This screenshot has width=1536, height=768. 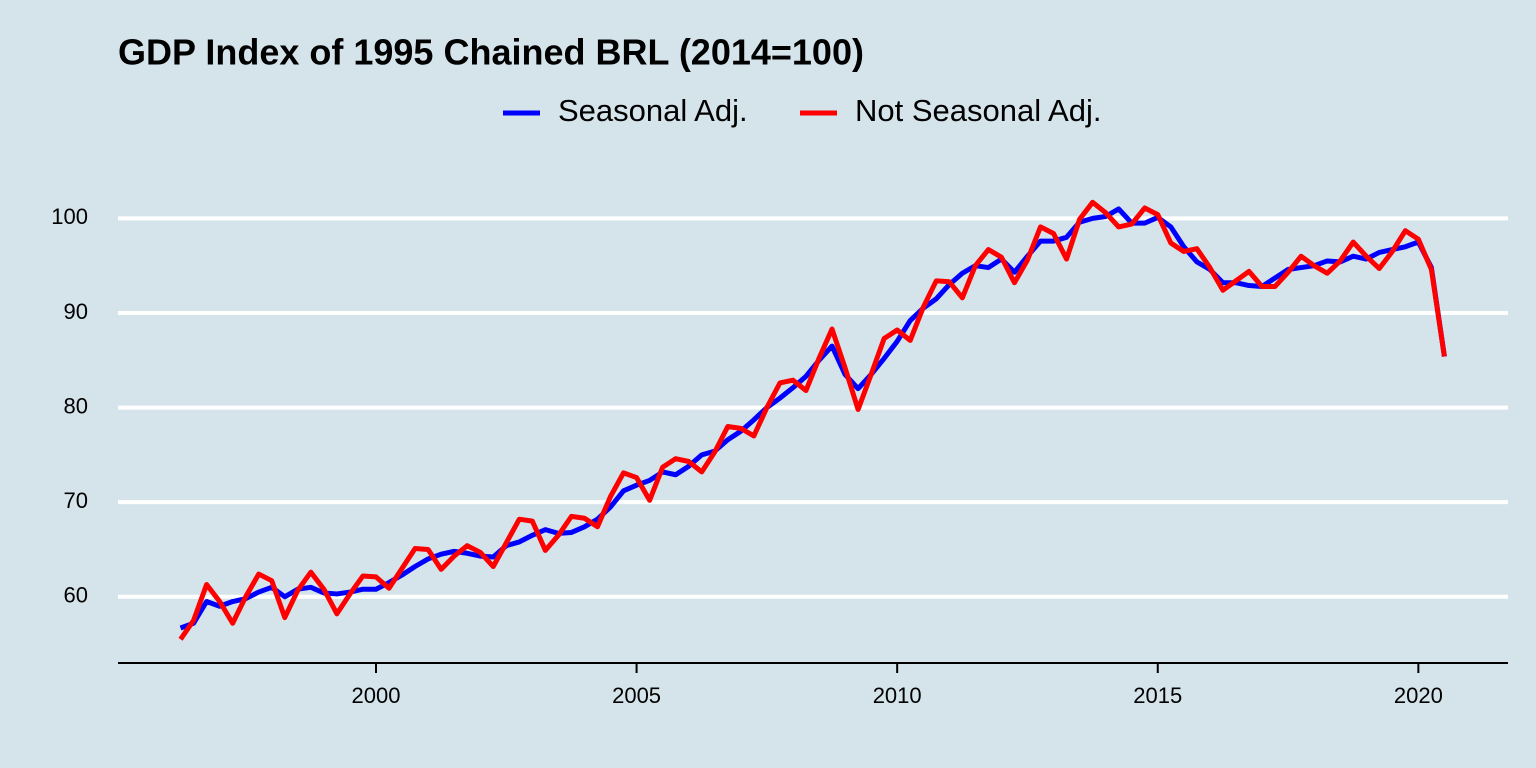 I want to click on y-tick-label: 90, so click(x=76, y=311).